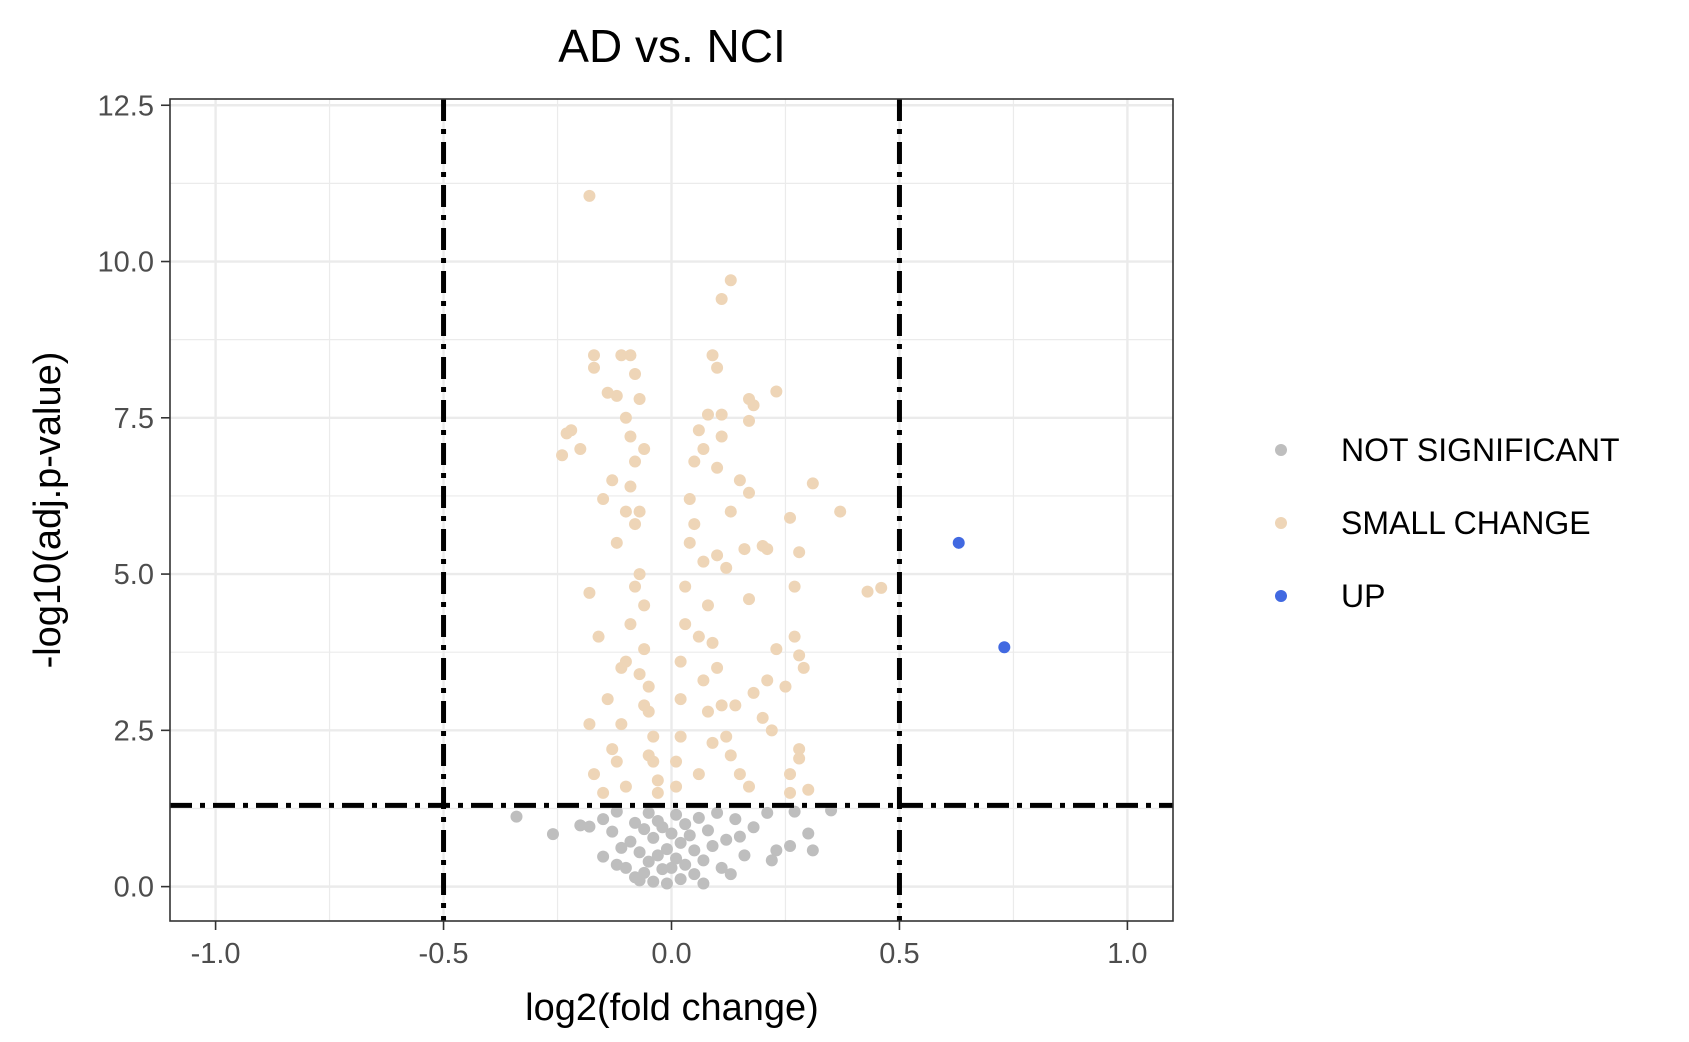 Image resolution: width=1689 pixels, height=1042 pixels. Describe the element at coordinates (1466, 523) in the screenshot. I see `legend-label: SMALL CHANGE` at that location.